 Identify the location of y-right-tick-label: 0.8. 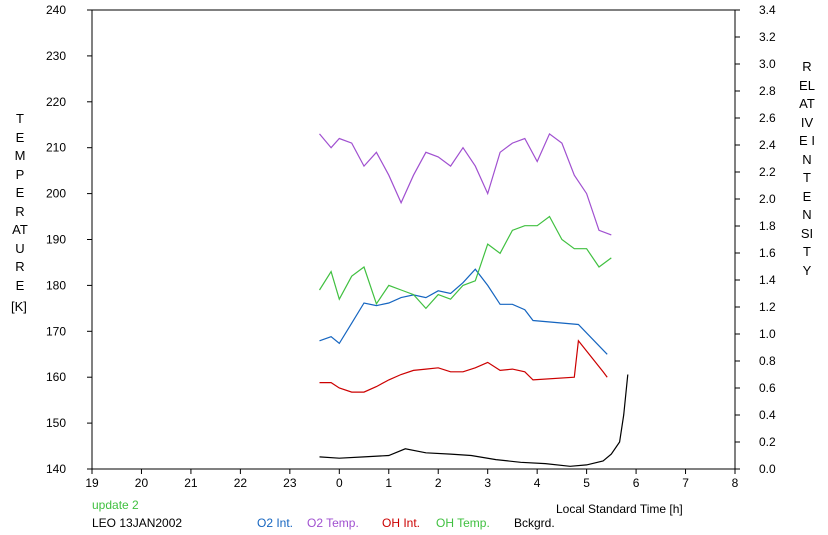
(767, 361).